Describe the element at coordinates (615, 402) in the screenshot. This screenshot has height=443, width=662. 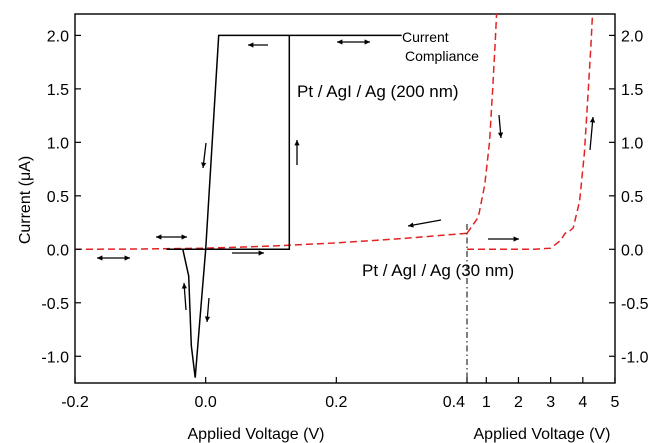
I see `x-tick-label-right: 5` at that location.